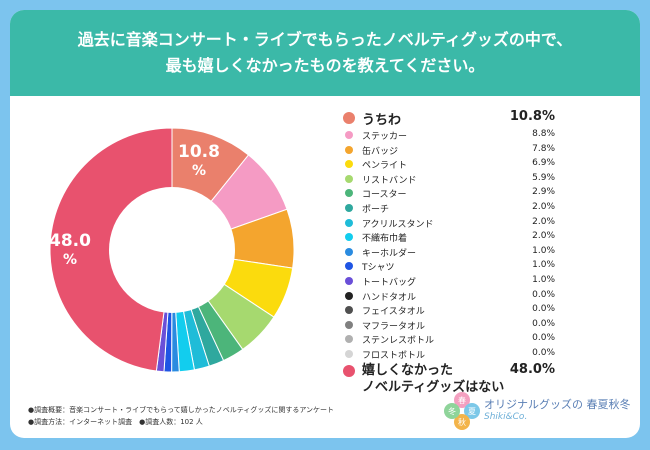 Image resolution: width=650 pixels, height=450 pixels. I want to click on legend-value-14: 0.0%, so click(543, 323).